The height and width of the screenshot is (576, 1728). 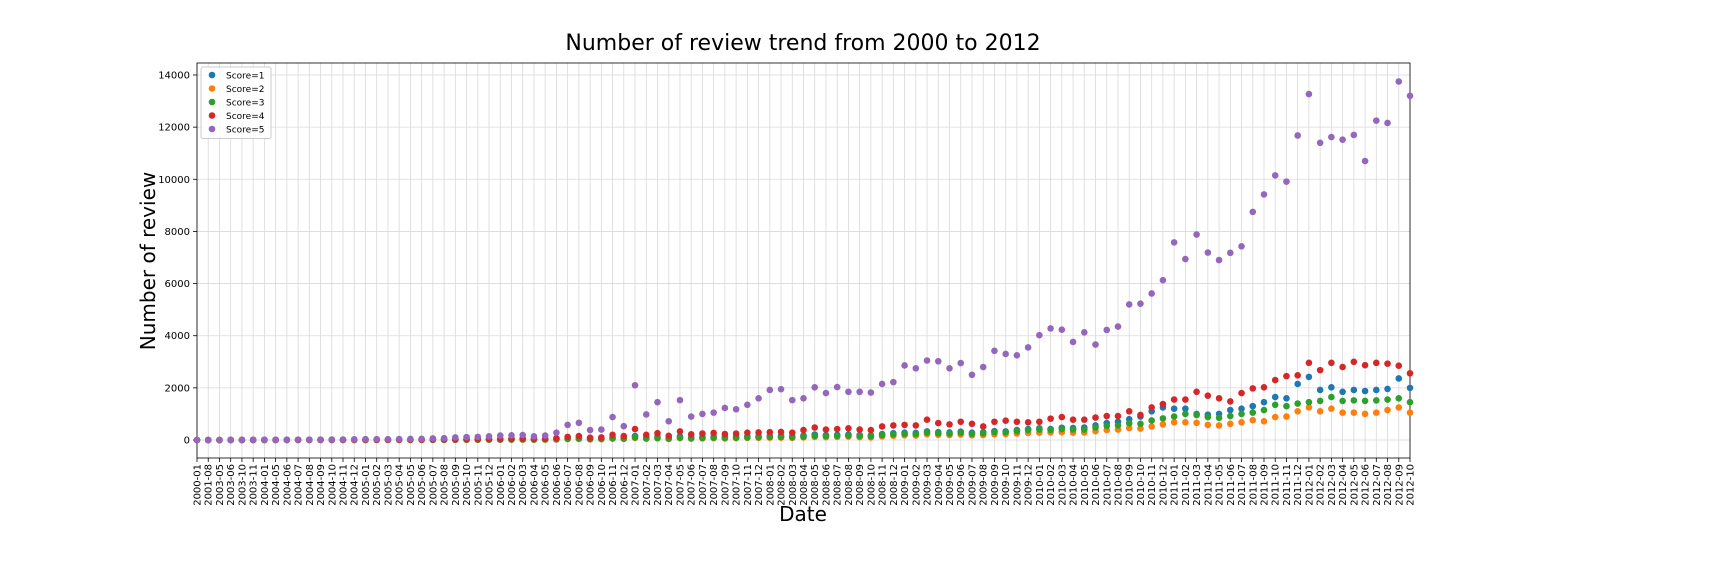 What do you see at coordinates (1163, 485) in the screenshot?
I see `x-tick-label: 2010-12` at bounding box center [1163, 485].